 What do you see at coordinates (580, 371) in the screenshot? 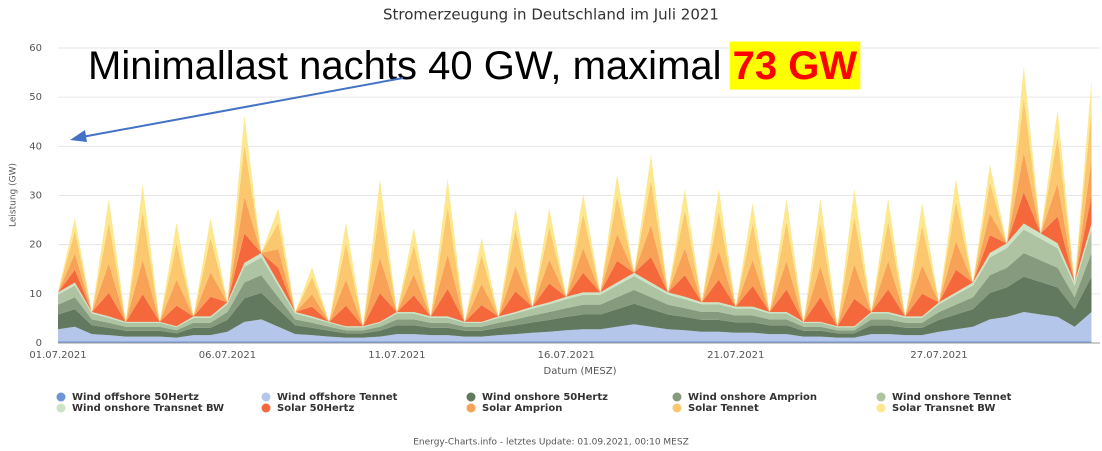
I see `x-axis-title: Datum (MESZ)` at bounding box center [580, 371].